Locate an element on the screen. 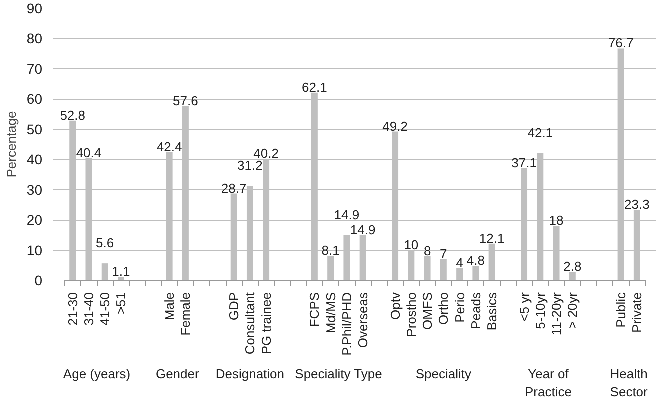 The height and width of the screenshot is (402, 660). y-tick-label: 90 is located at coordinates (34, 8).